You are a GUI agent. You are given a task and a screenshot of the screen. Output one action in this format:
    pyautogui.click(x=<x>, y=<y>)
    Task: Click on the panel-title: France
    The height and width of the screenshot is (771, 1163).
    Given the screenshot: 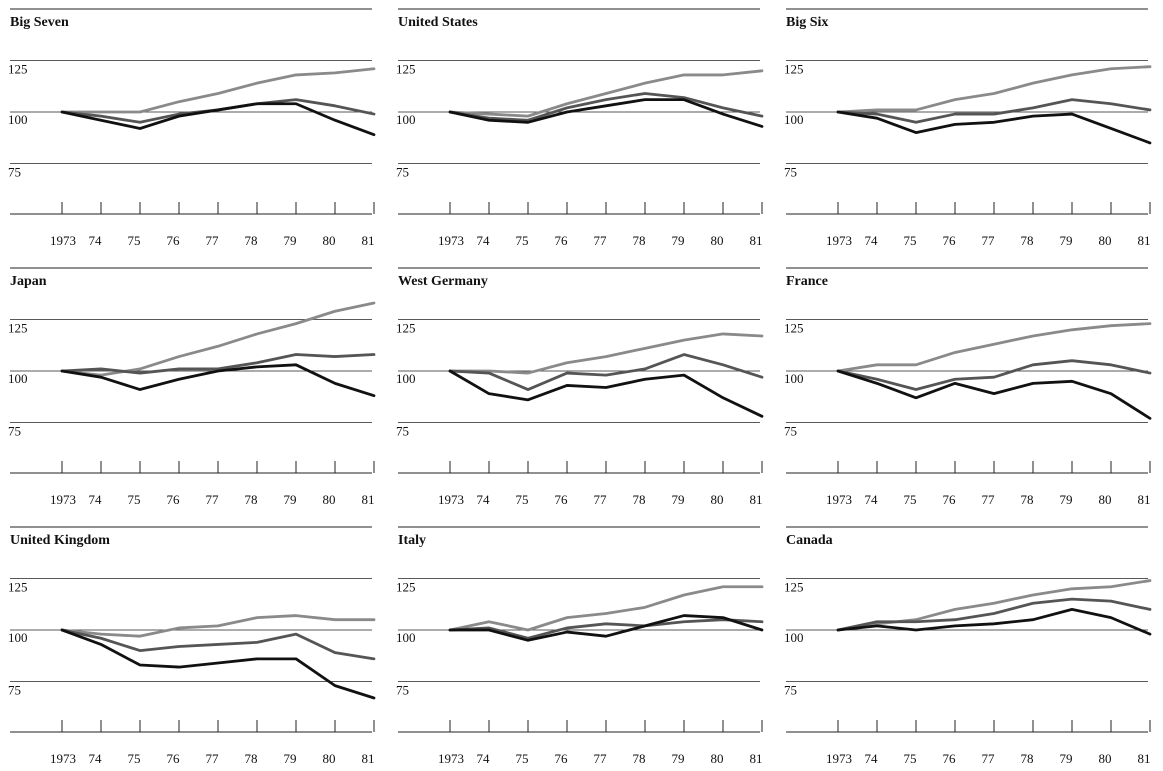 What is the action you would take?
    pyautogui.click(x=807, y=281)
    